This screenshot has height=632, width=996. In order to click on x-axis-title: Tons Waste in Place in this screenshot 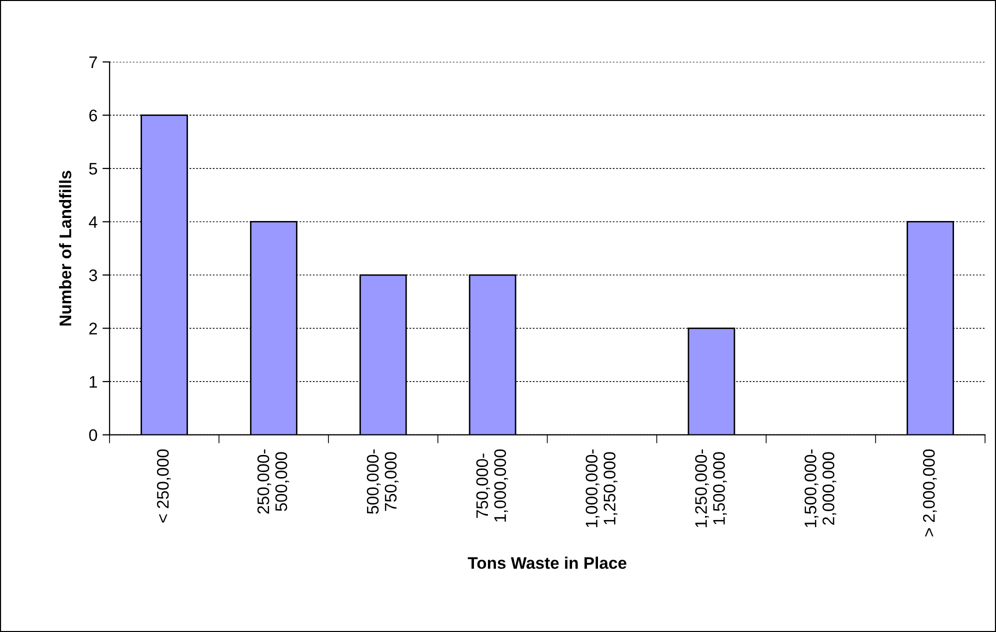, I will do `click(547, 562)`.